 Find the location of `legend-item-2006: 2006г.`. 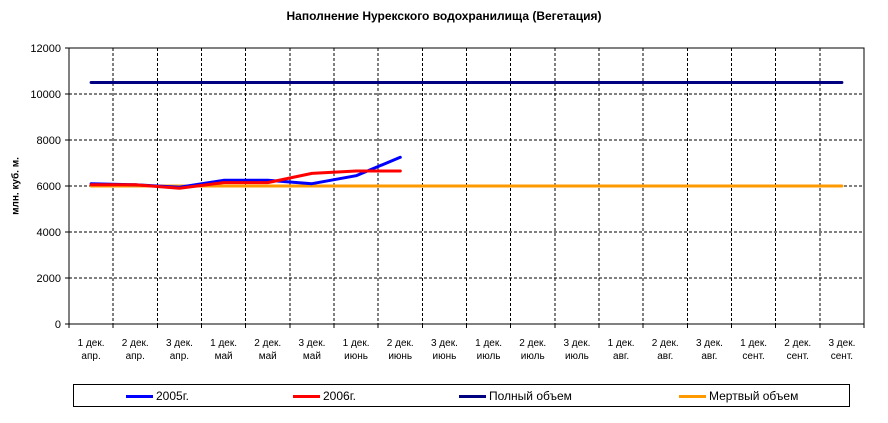

legend-item-2006: 2006г. is located at coordinates (324, 396).